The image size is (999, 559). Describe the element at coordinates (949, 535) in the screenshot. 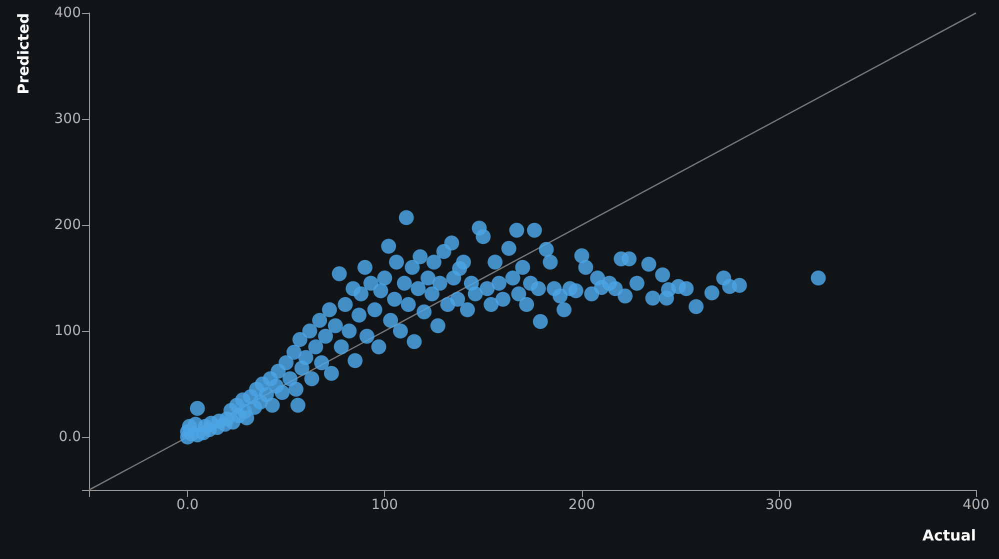

I see `x-axis-title: Actual` at that location.